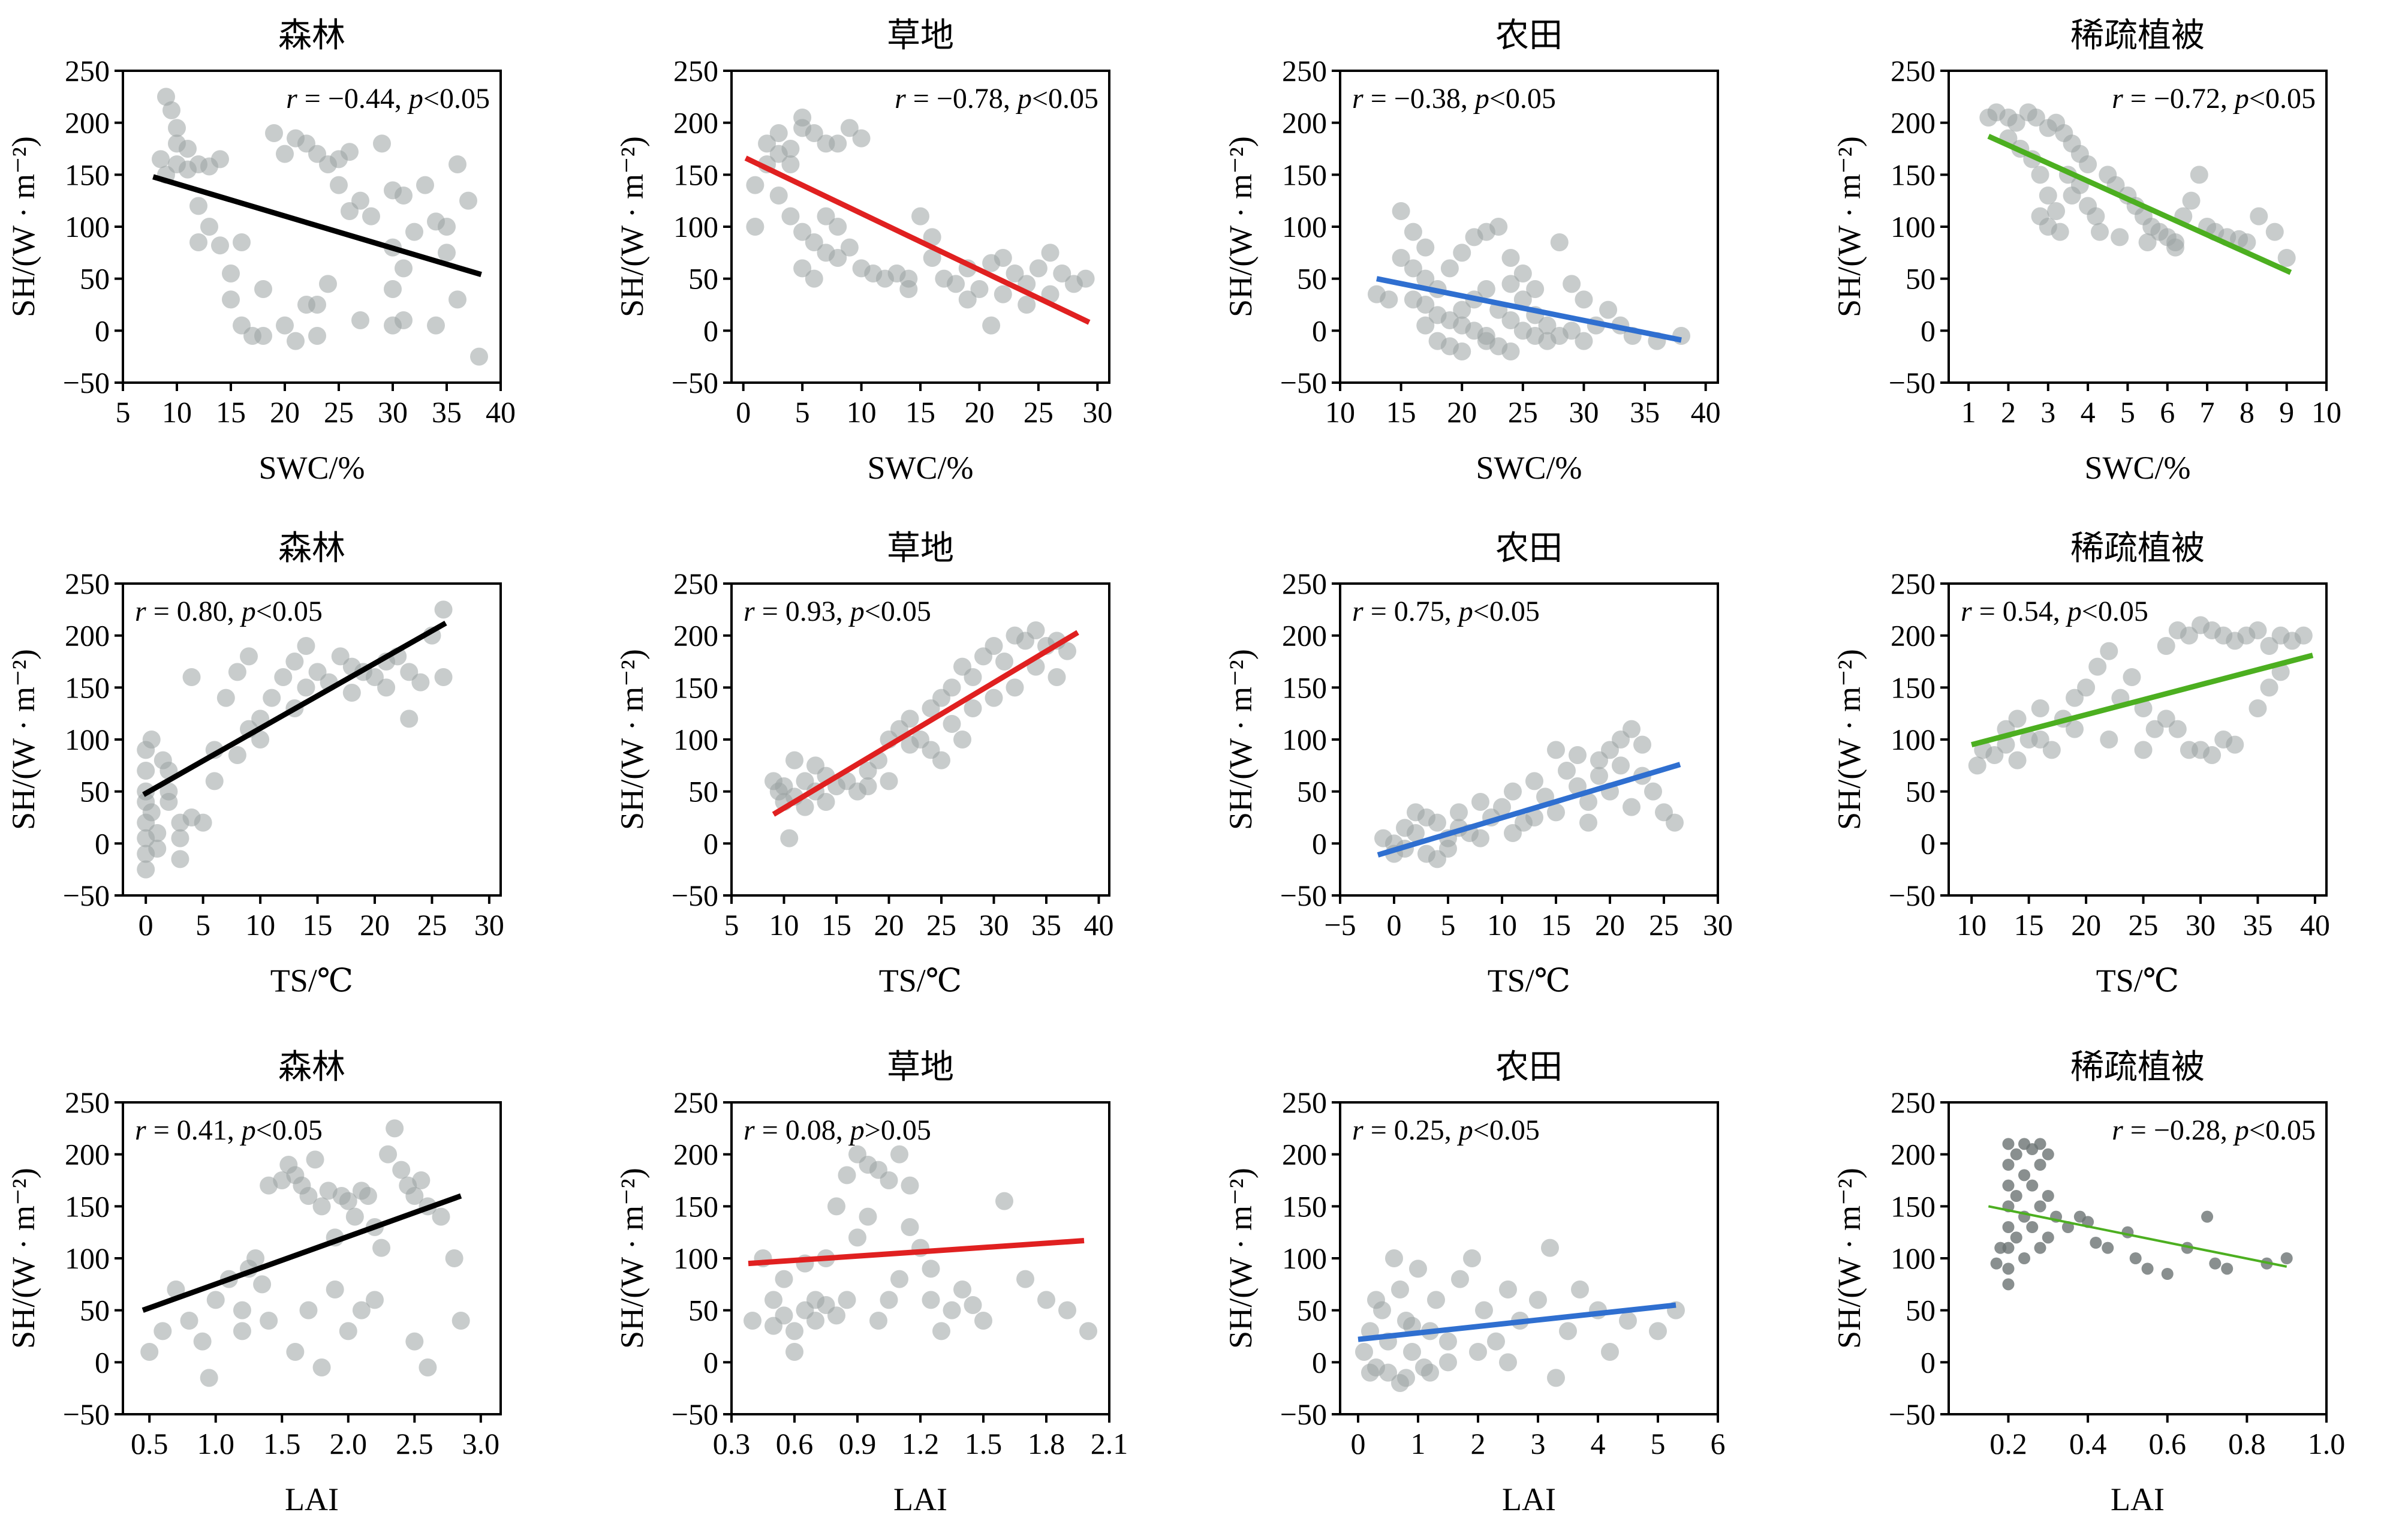  What do you see at coordinates (312, 740) in the screenshot?
I see `plot-frame` at bounding box center [312, 740].